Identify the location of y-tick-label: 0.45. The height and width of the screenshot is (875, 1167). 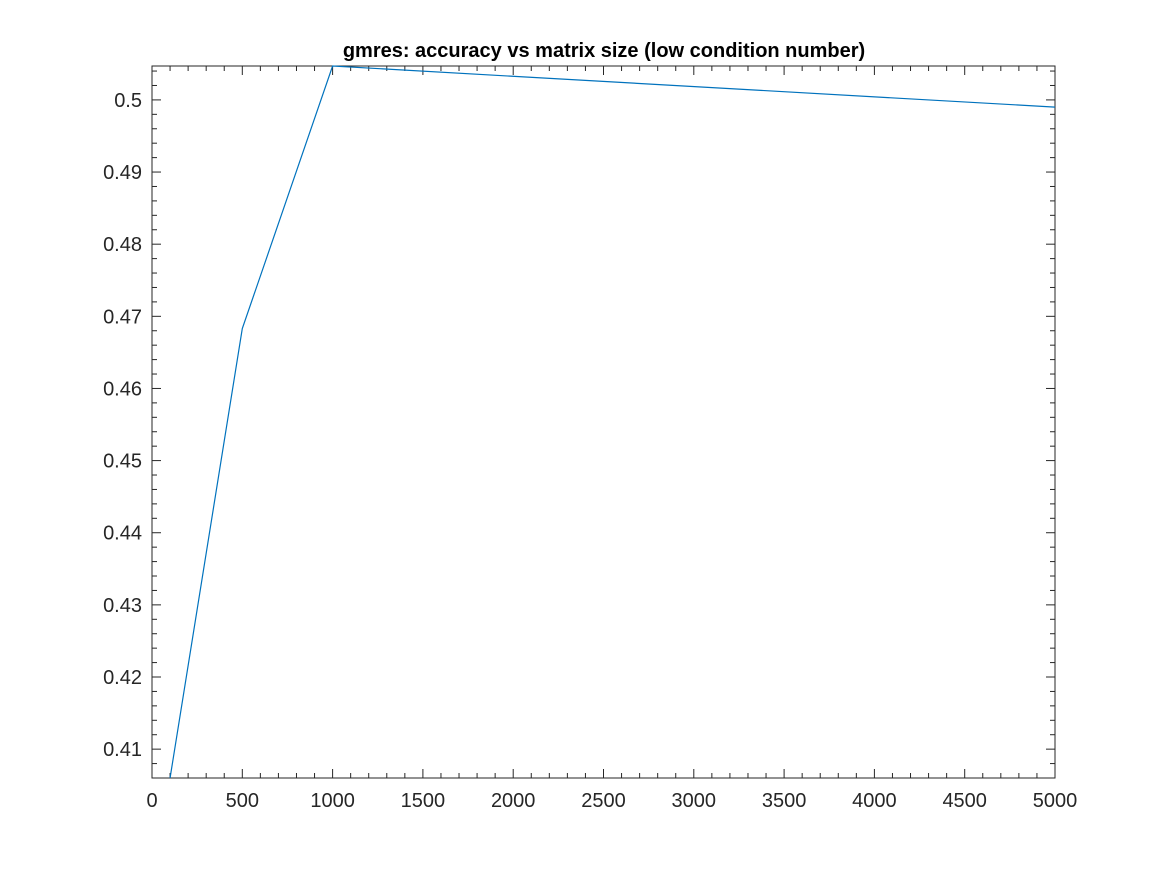
(122, 462).